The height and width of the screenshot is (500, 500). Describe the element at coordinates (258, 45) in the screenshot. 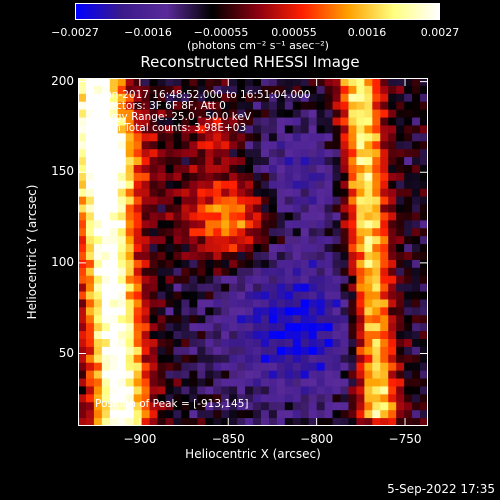

I see `colorbar-unit-label: (photons cm⁻² s⁻¹ asec⁻²)` at that location.